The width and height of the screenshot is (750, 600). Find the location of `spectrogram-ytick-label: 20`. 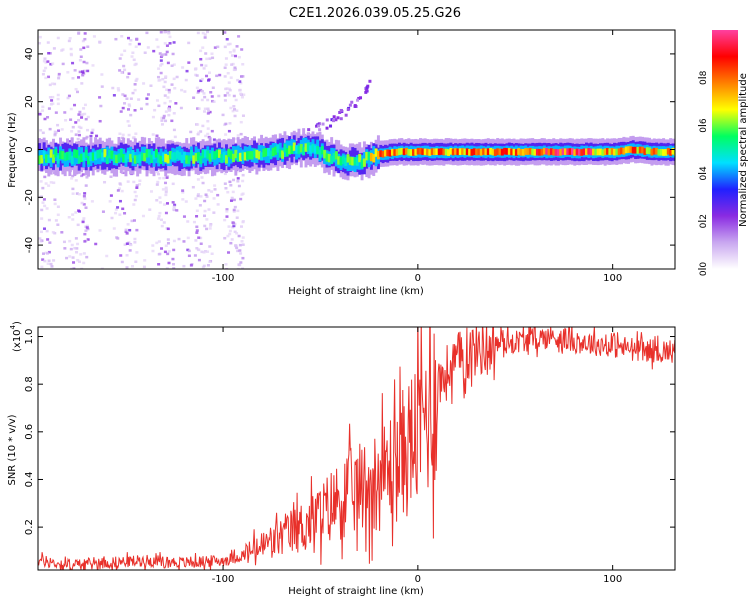

spectrogram-ytick-label: 20 is located at coordinates (29, 101).